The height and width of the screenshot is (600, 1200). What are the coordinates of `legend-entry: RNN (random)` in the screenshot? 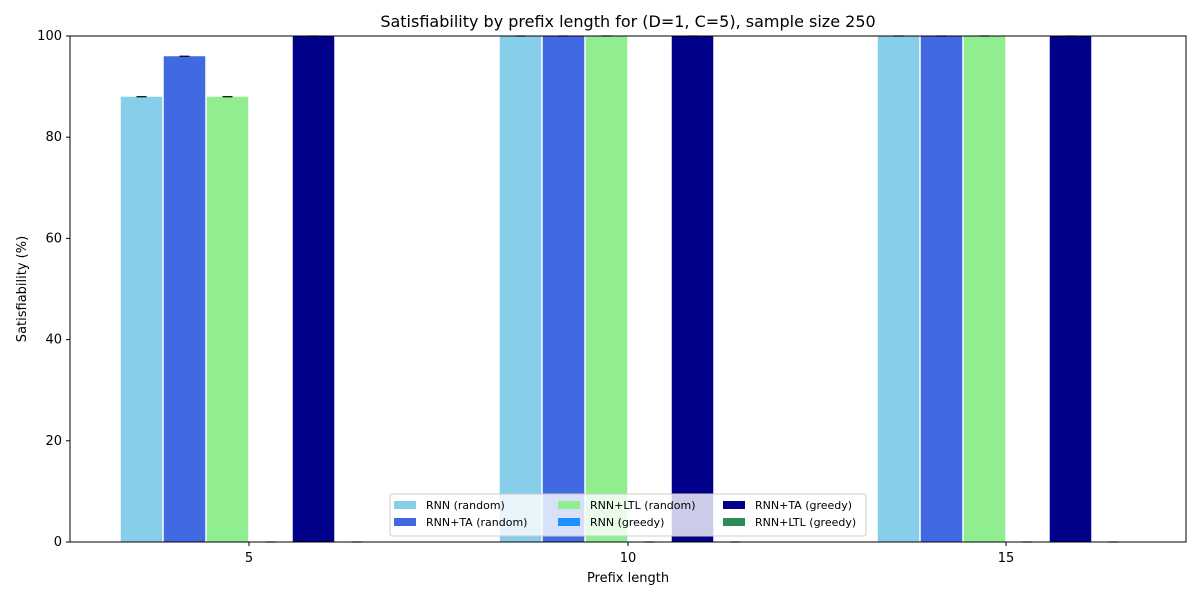 It's located at (465, 505).